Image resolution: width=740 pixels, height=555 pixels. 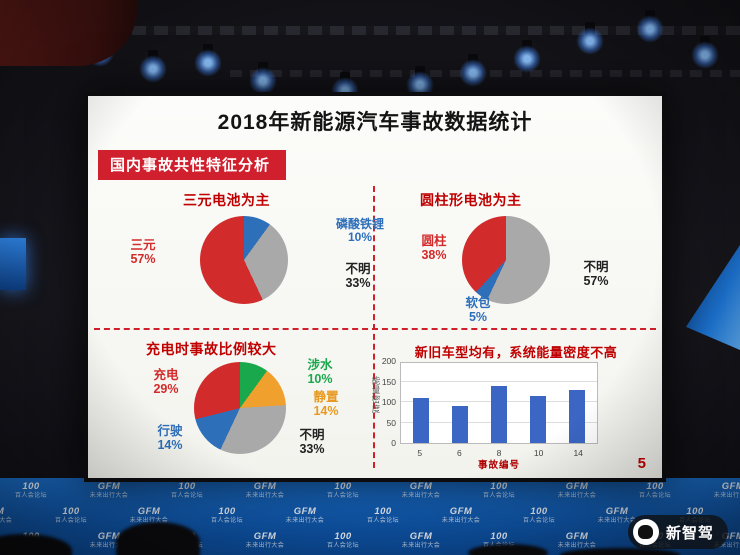 What do you see at coordinates (499, 381) in the screenshot?
I see `gridline` at bounding box center [499, 381].